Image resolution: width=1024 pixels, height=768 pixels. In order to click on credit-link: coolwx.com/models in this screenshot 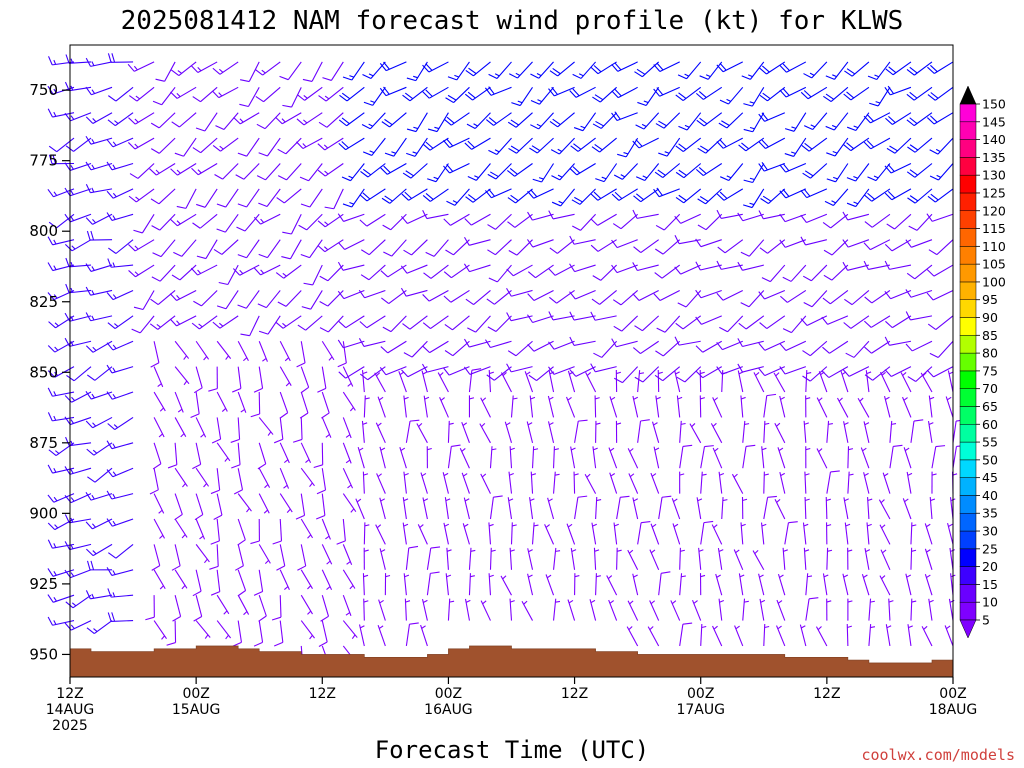, I will do `click(938, 755)`.